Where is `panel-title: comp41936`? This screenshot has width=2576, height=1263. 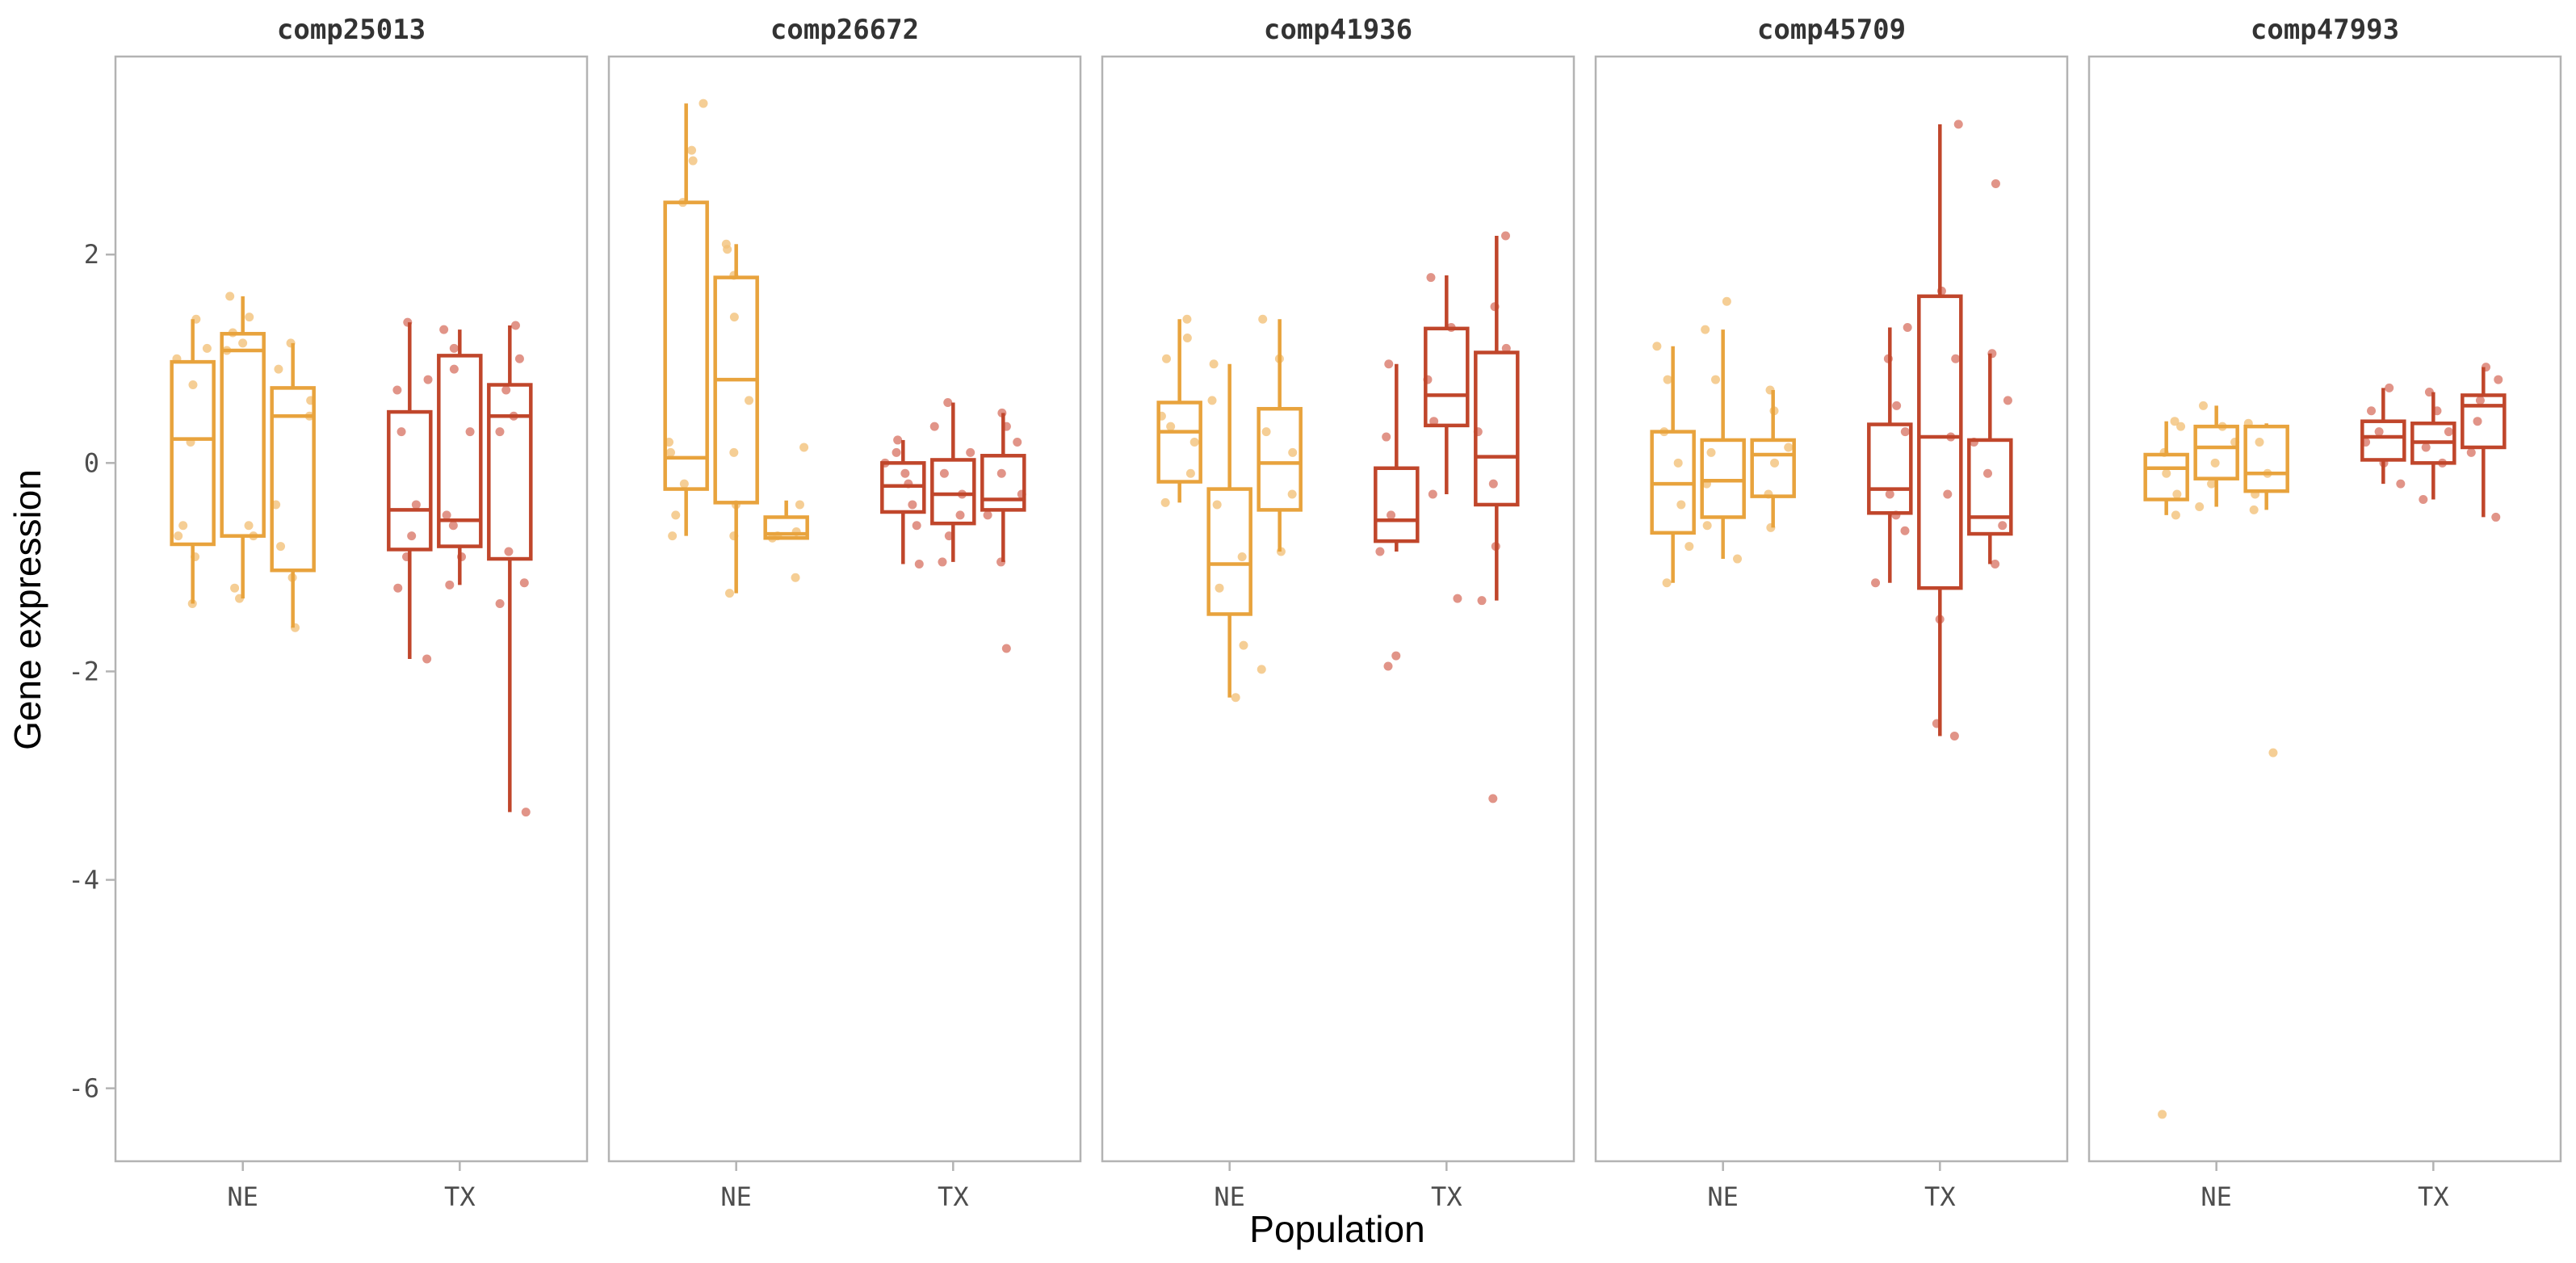 panel-title: comp41936 is located at coordinates (1338, 30).